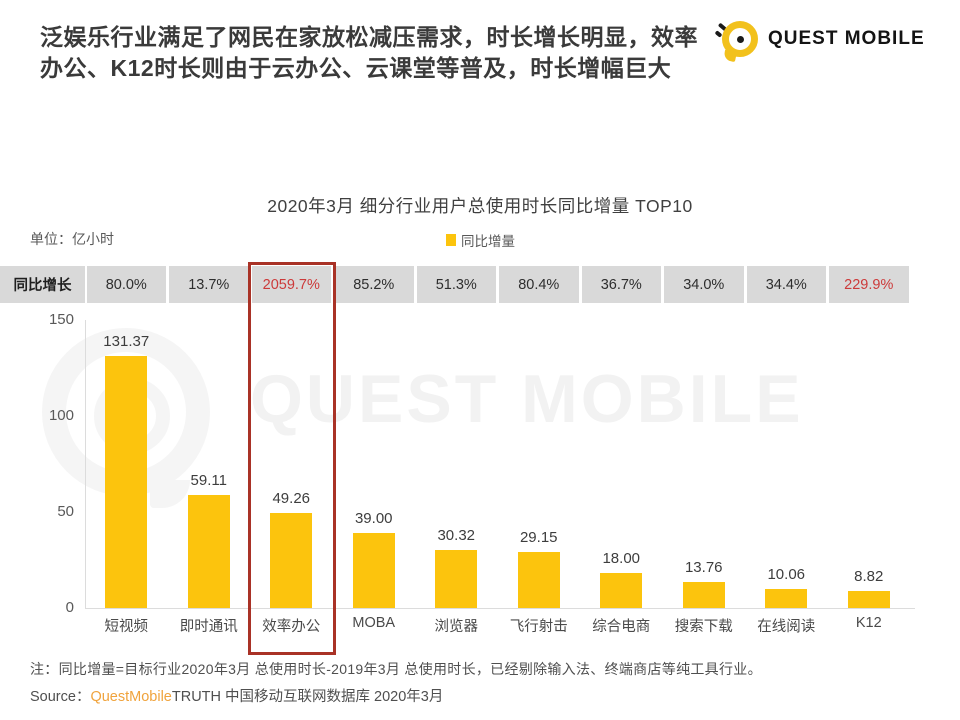  I want to click on questmobile-logo-icon, so click(737, 40).